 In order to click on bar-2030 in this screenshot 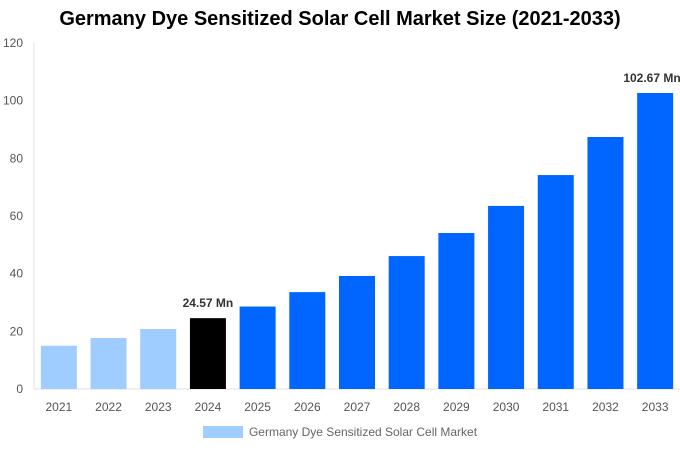, I will do `click(506, 297)`.